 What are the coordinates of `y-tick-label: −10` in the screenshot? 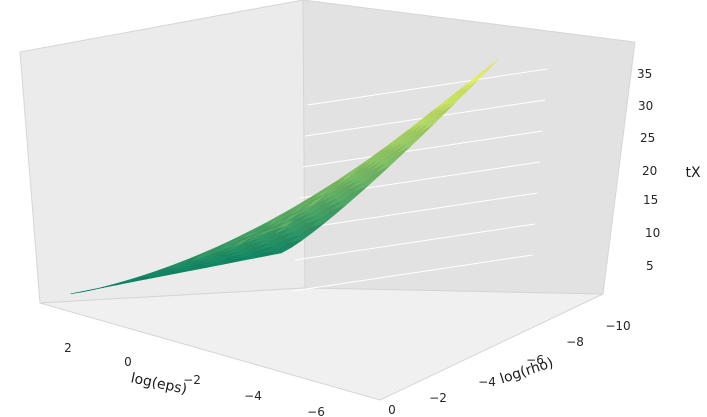 It's located at (617, 326).